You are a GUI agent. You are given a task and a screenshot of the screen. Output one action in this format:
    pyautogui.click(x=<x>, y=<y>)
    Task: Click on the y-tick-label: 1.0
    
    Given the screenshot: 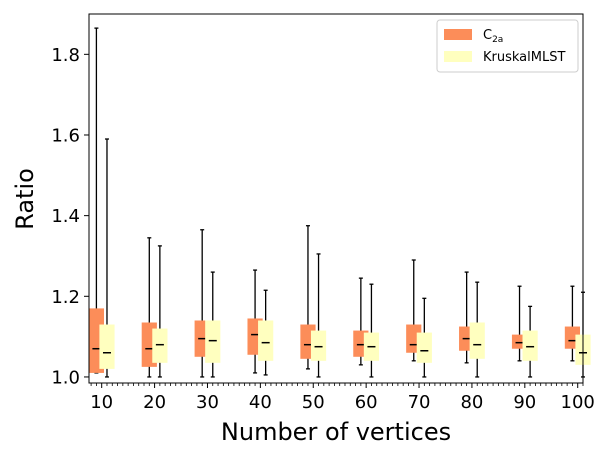 What is the action you would take?
    pyautogui.click(x=65, y=377)
    